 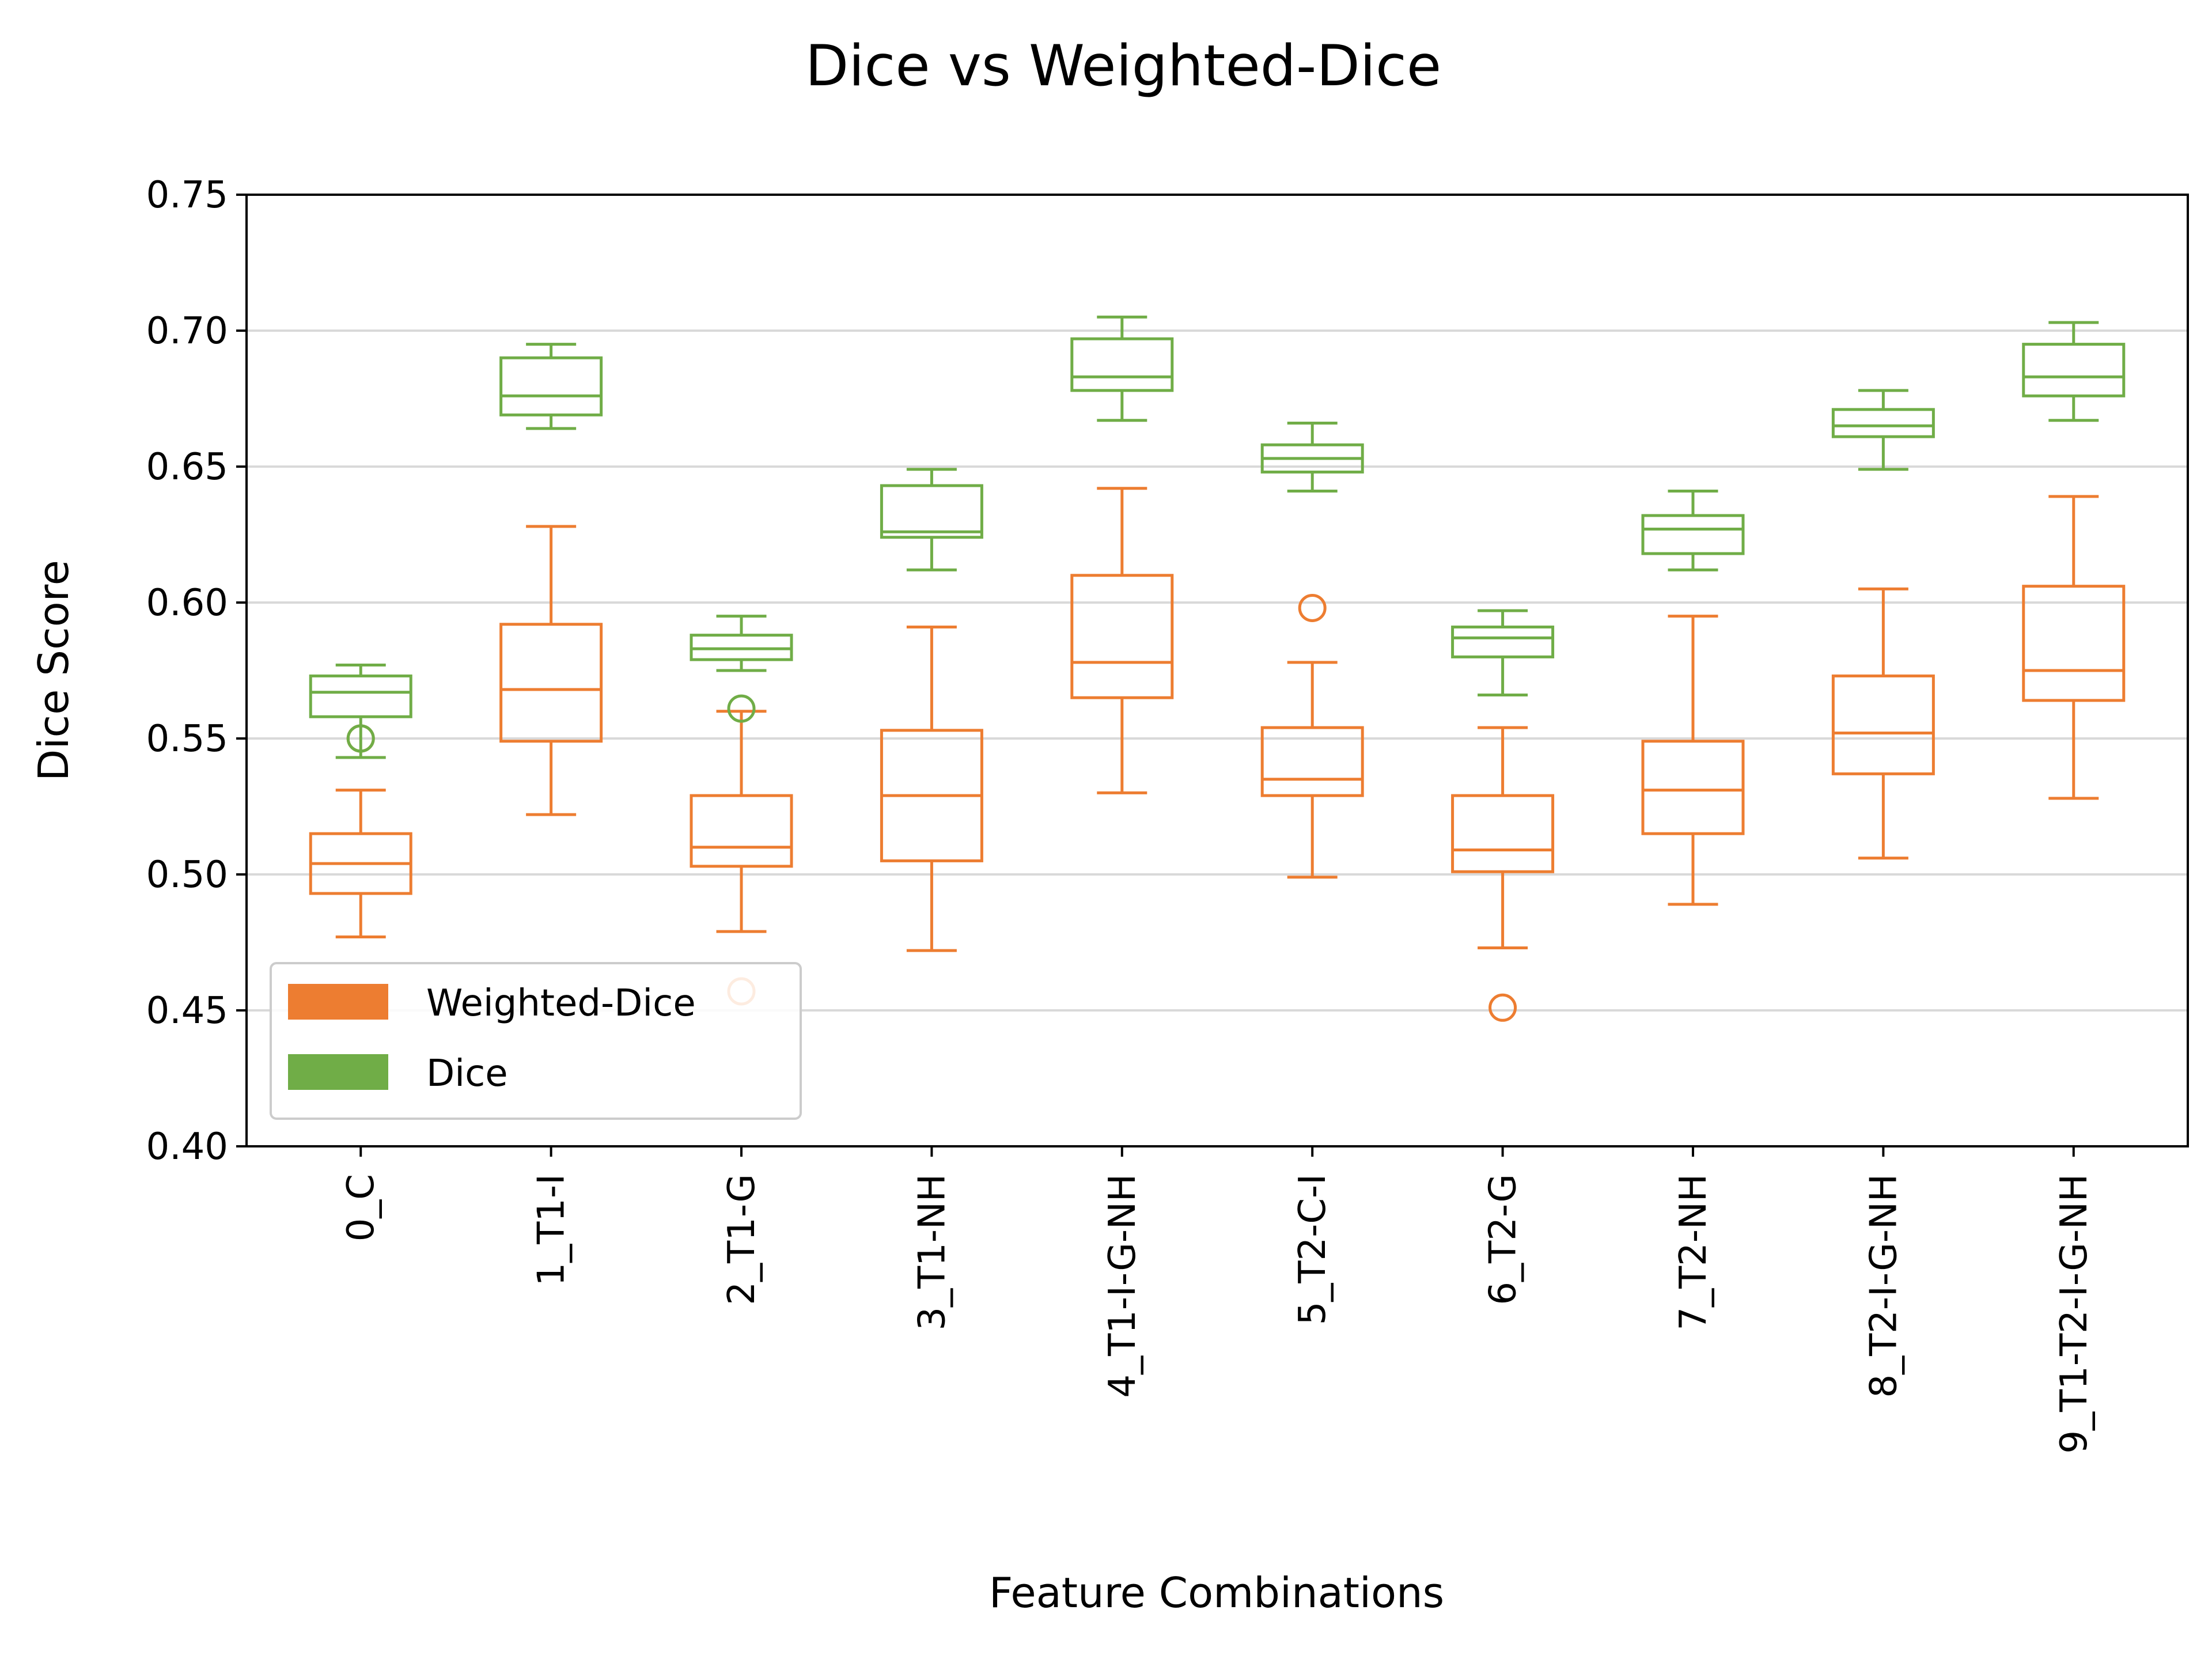 What do you see at coordinates (187, 467) in the screenshot?
I see `y-tick-label: 0.65` at bounding box center [187, 467].